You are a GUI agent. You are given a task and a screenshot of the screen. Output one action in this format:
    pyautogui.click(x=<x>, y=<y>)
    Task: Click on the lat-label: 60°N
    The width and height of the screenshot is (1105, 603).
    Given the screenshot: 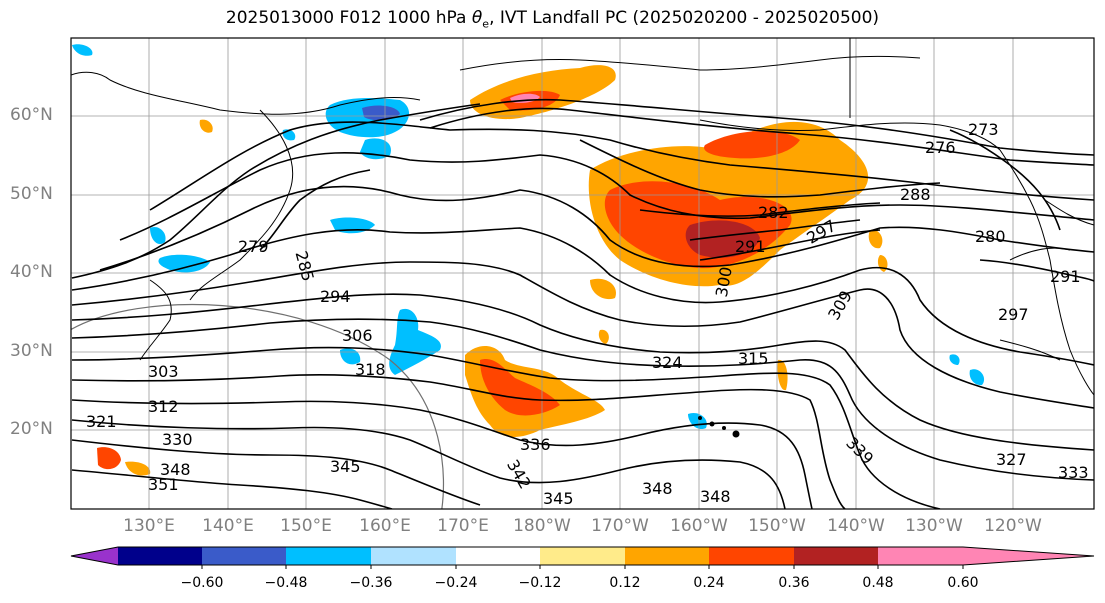 What is the action you would take?
    pyautogui.click(x=31, y=115)
    